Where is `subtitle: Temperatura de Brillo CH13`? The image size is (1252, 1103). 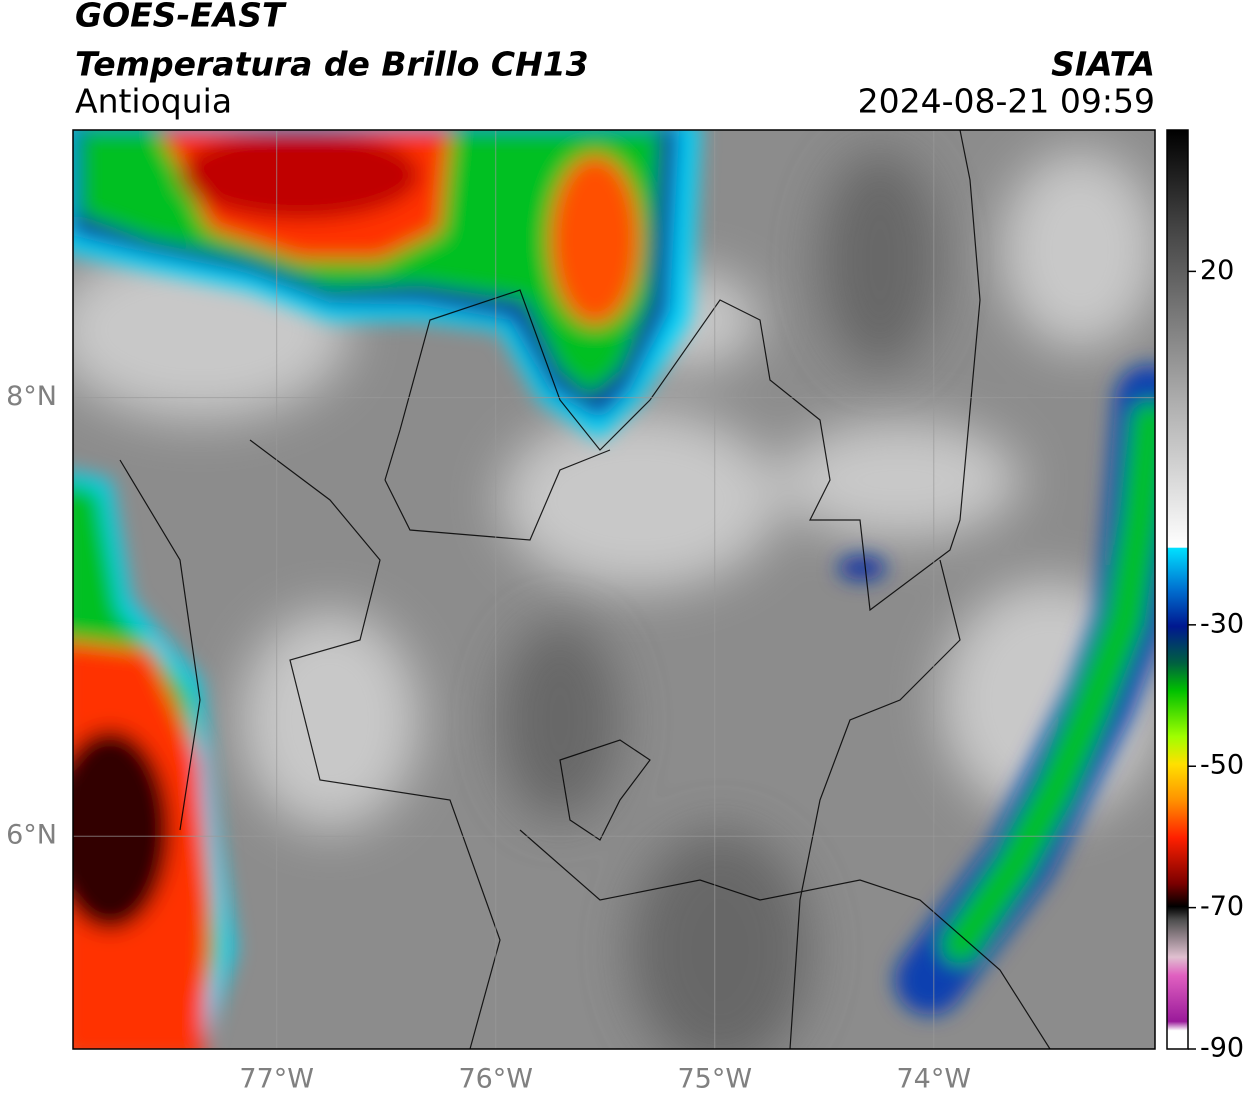
subtitle: Temperatura de Brillo CH13 is located at coordinates (332, 64).